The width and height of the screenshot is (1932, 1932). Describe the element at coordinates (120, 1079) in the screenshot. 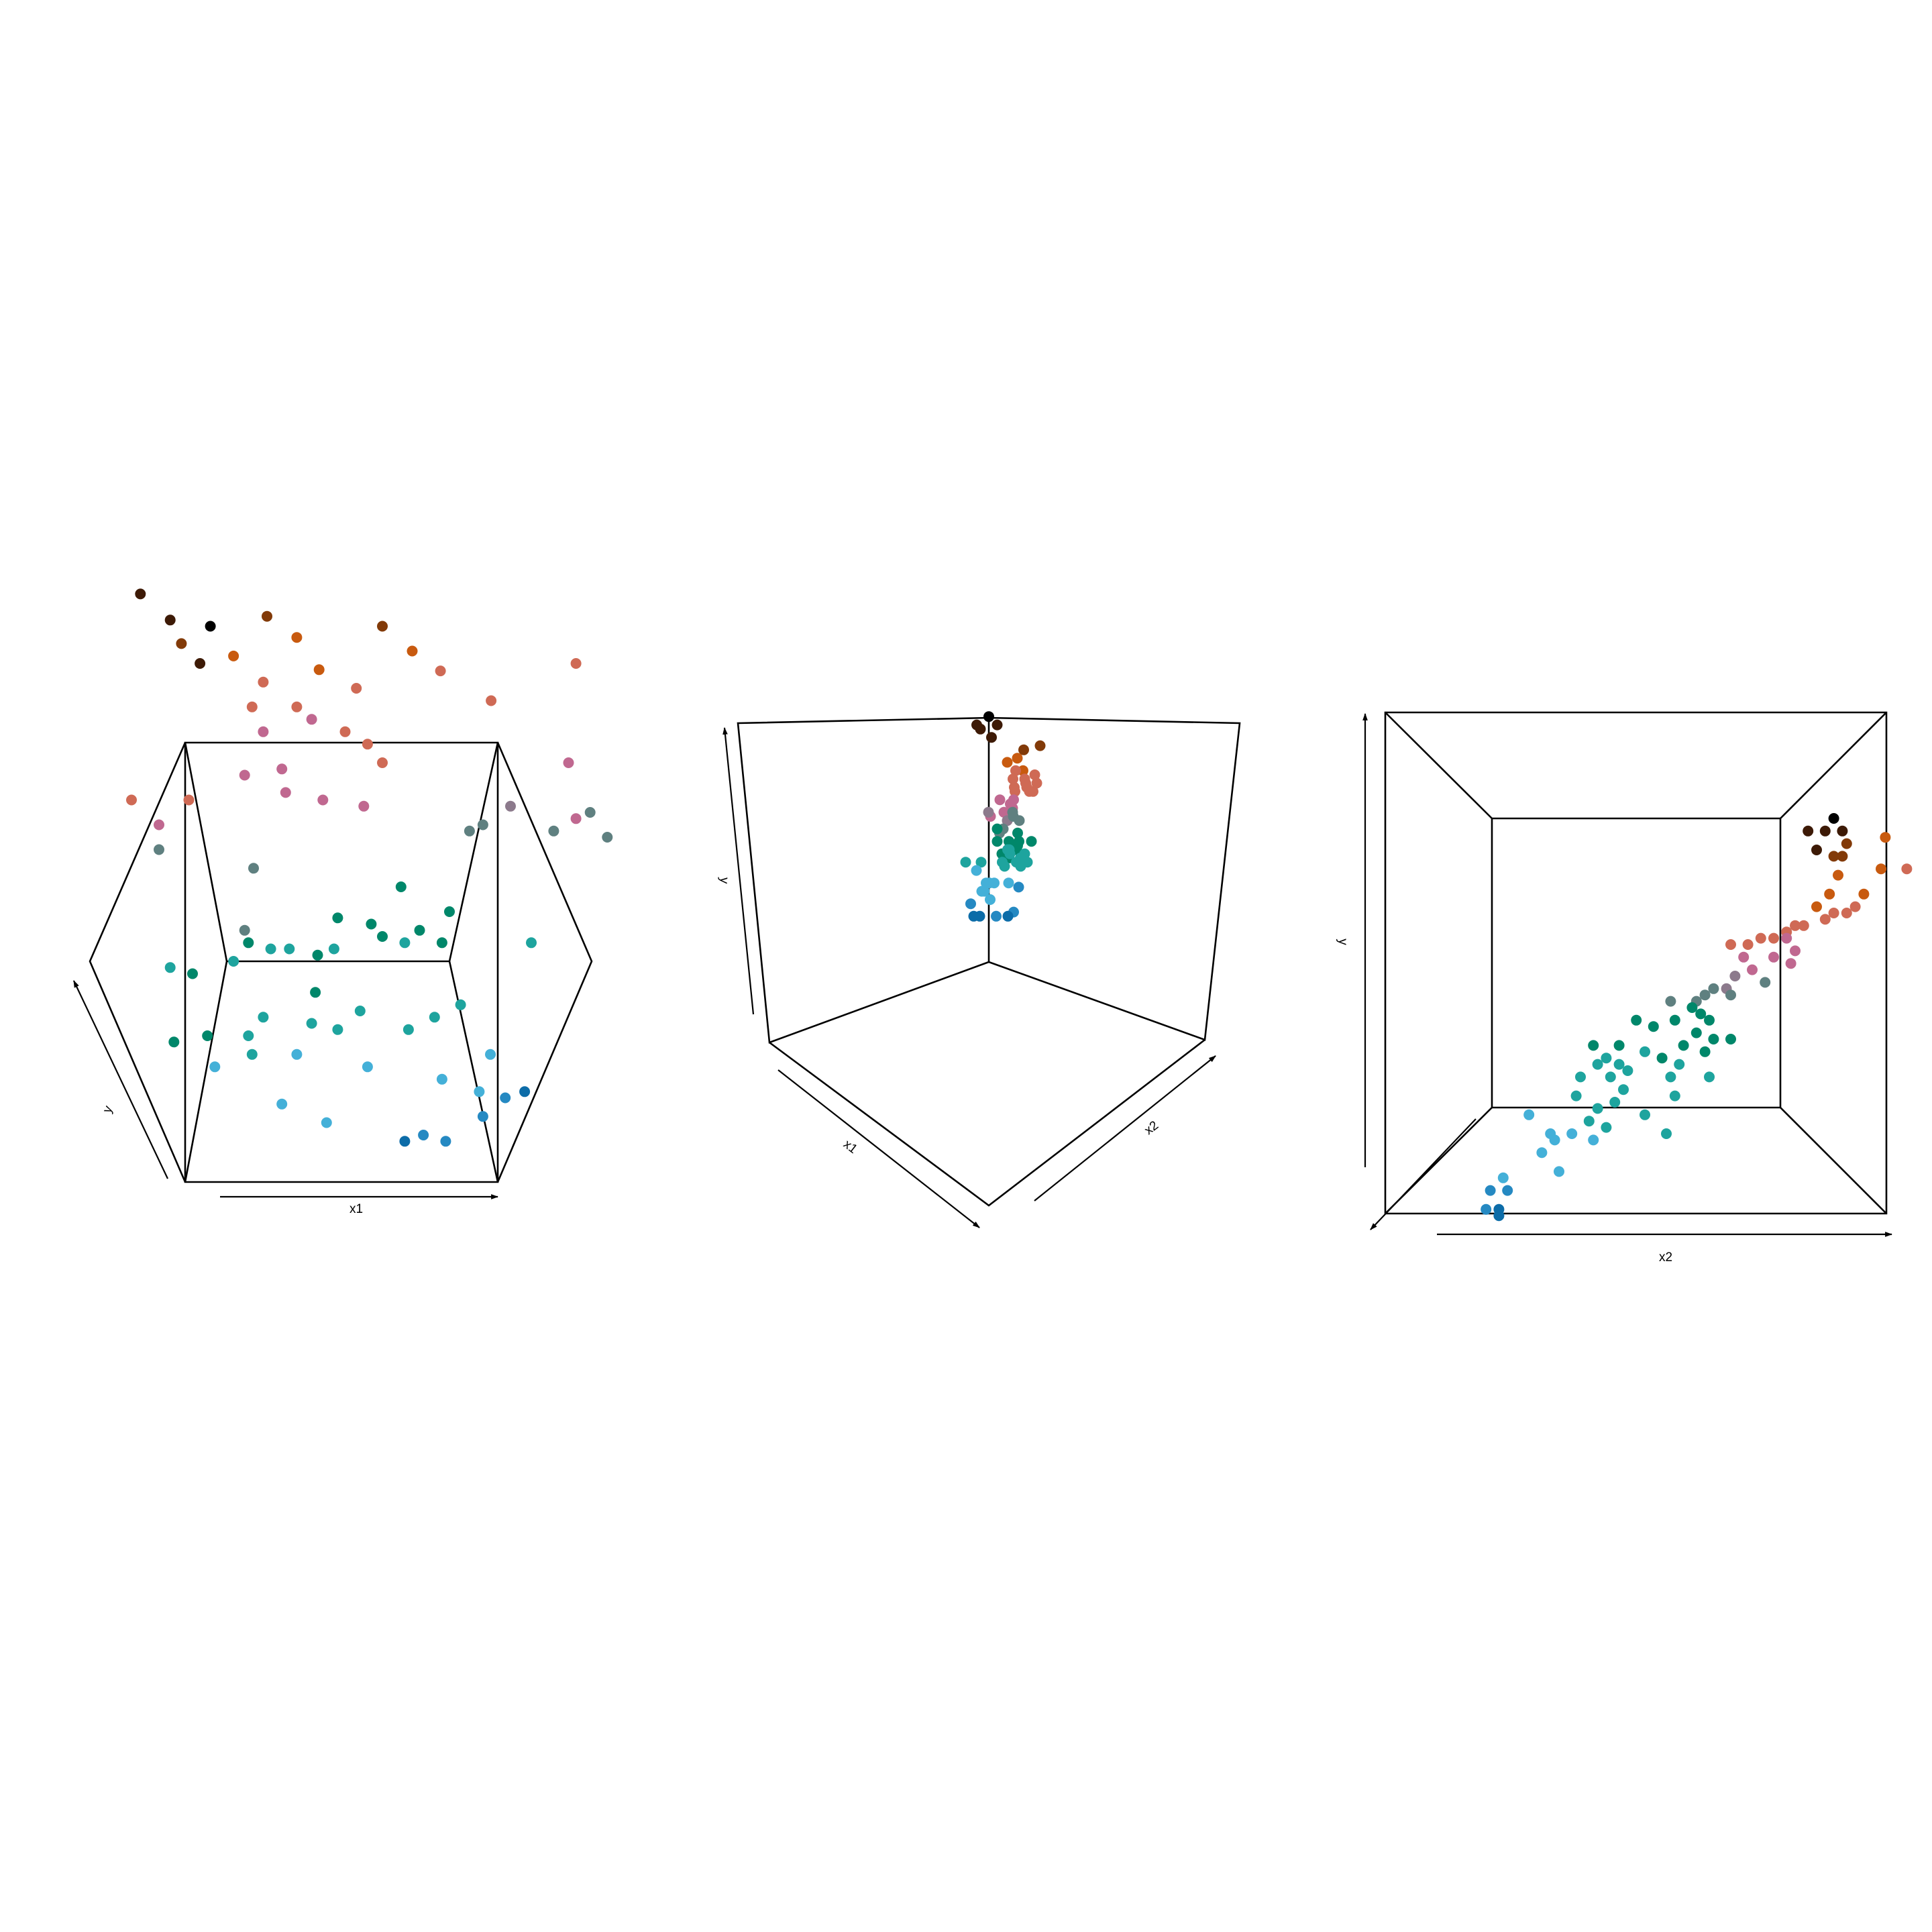

I see `y-axis-arrow` at that location.